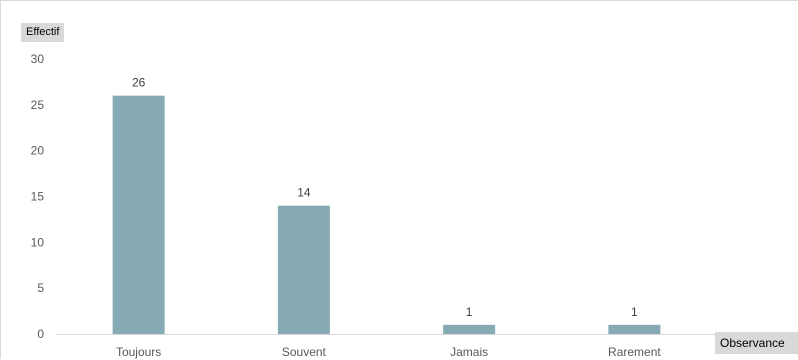  I want to click on y-tick-label: 15, so click(38, 197).